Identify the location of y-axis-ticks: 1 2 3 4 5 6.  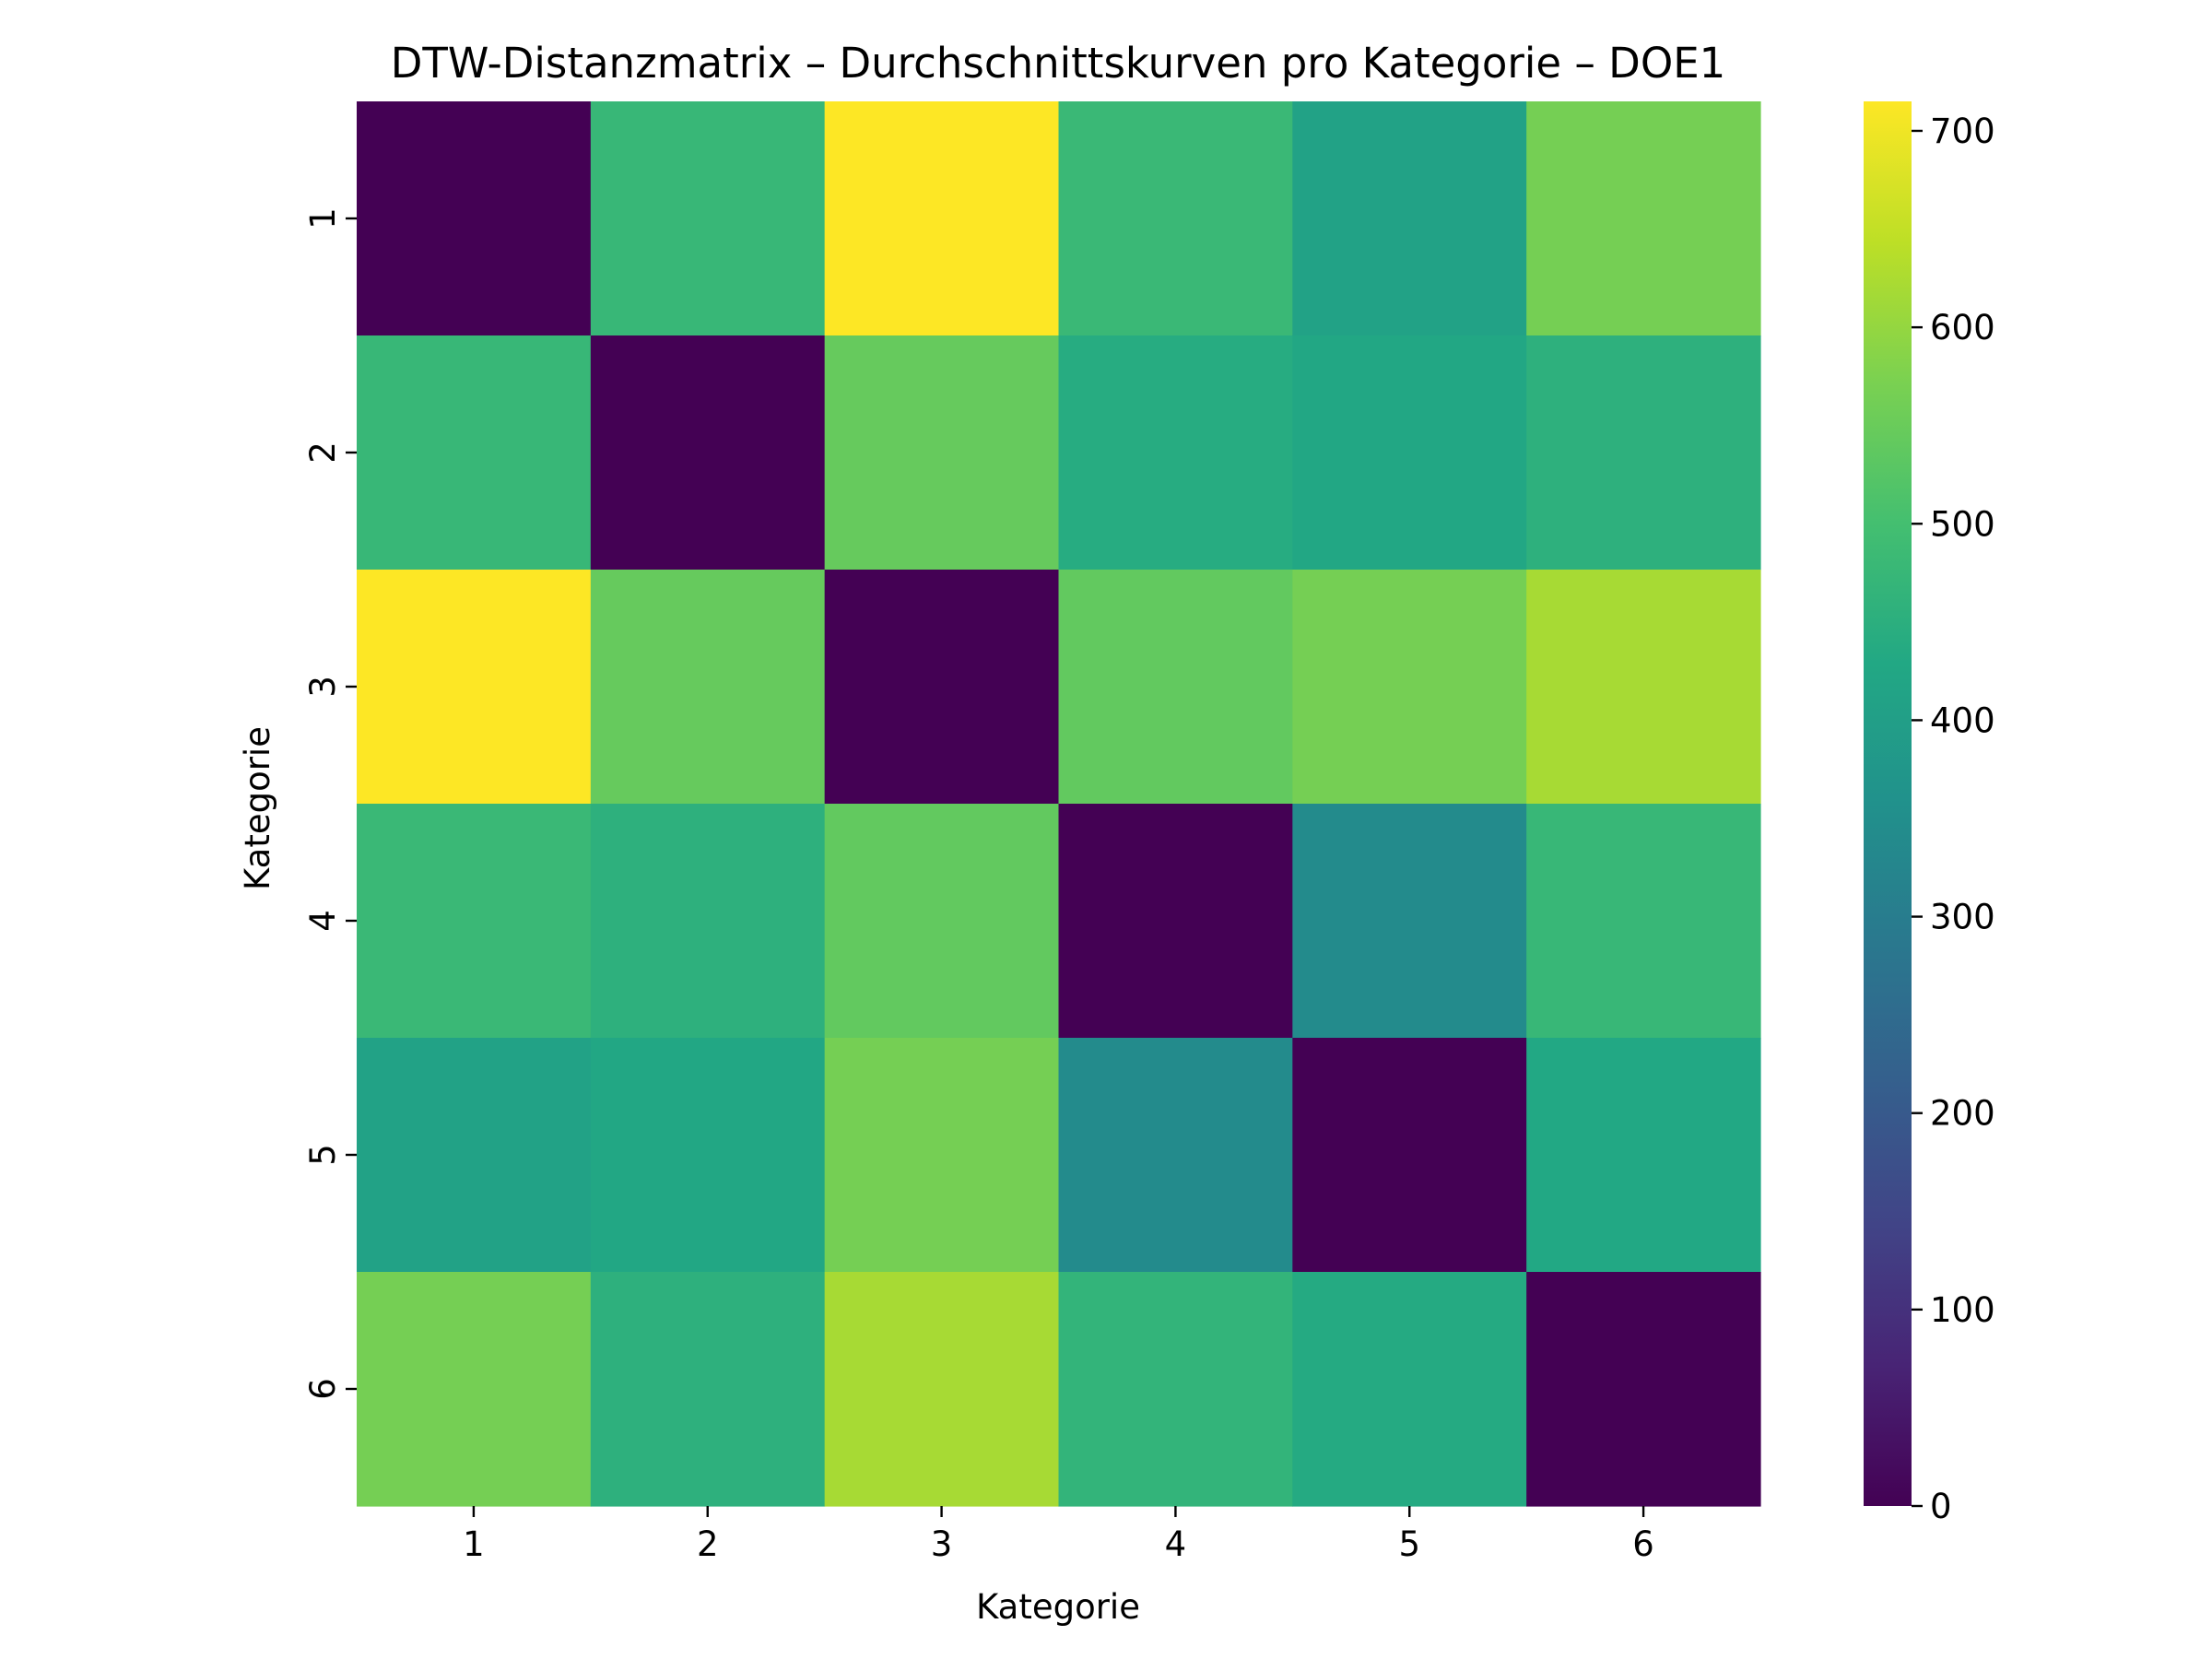
(330, 803).